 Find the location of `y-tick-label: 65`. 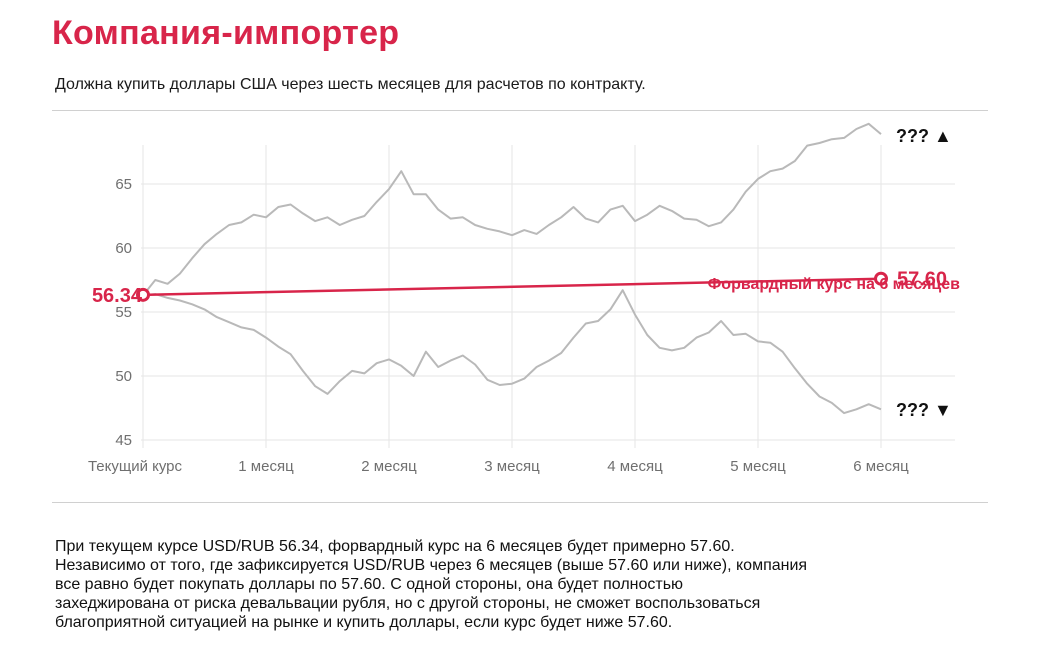

y-tick-label: 65 is located at coordinates (123, 184).